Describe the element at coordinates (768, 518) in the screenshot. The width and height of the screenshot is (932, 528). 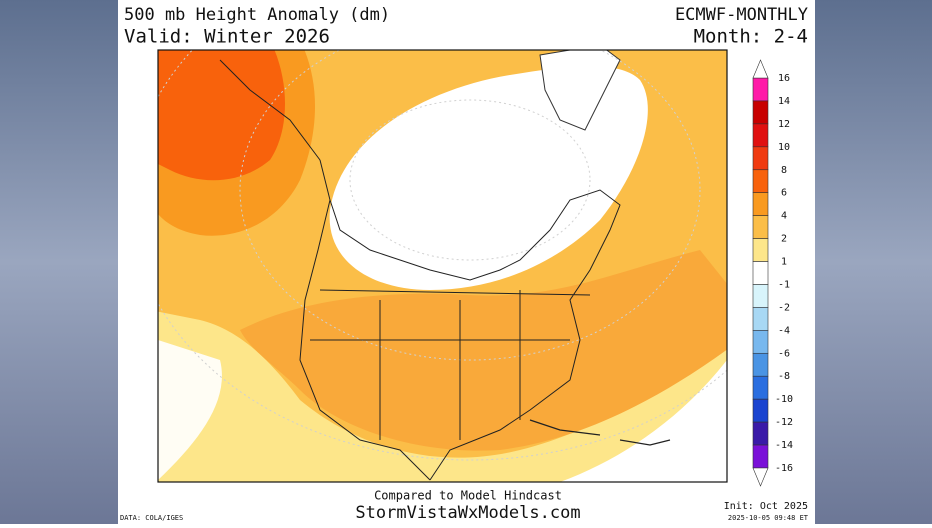
I see `timestamp: 2025-10-05 09:48 ET` at that location.